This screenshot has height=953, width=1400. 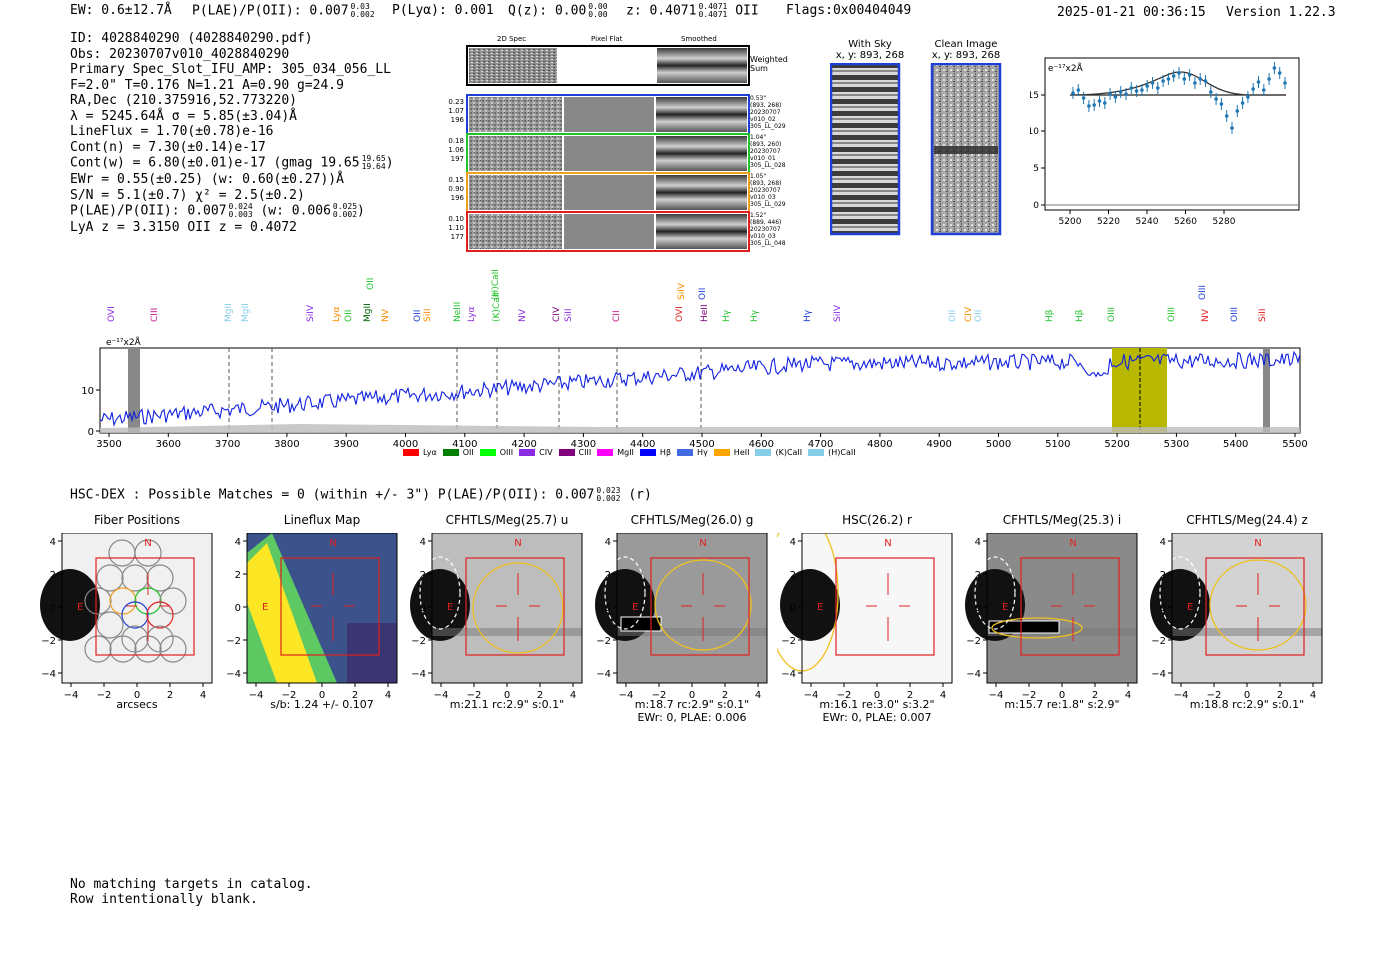 What do you see at coordinates (456, 189) in the screenshot?
I see `stamp-row-3-stats: 0.15 0.90 196` at bounding box center [456, 189].